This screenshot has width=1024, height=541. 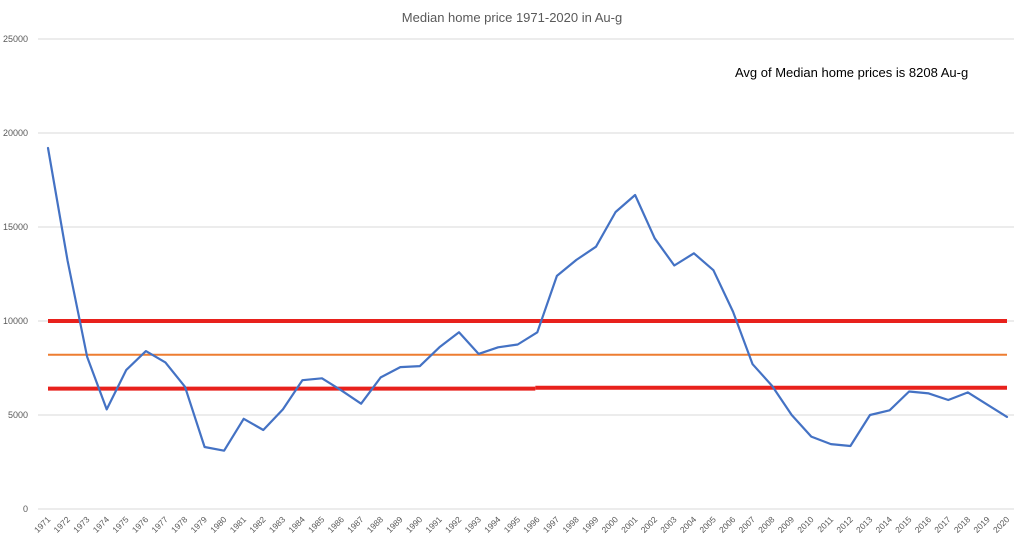 I want to click on average-annotation: Avg of Median home prices is 8208 Au-g, so click(x=851, y=72).